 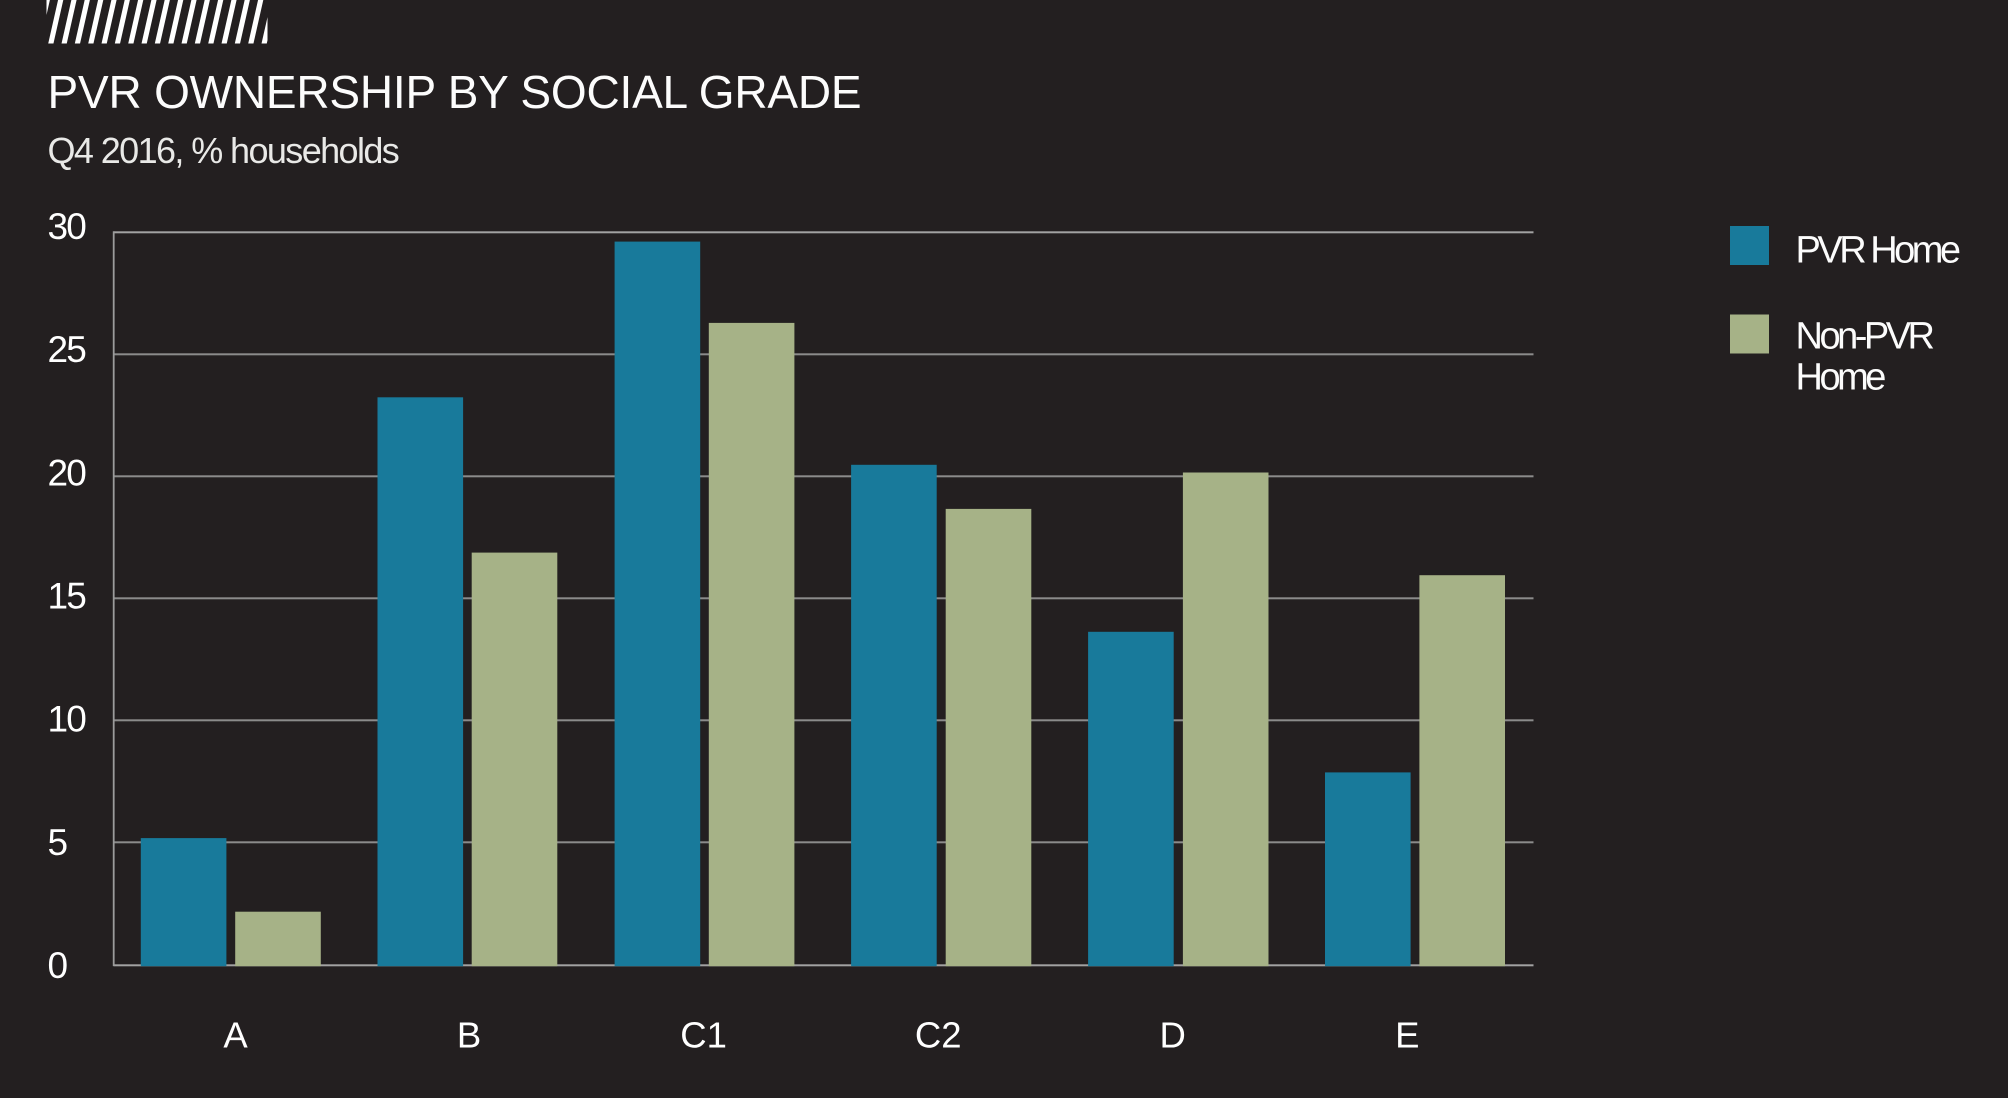 What do you see at coordinates (1173, 1034) in the screenshot?
I see `svg-text: D` at bounding box center [1173, 1034].